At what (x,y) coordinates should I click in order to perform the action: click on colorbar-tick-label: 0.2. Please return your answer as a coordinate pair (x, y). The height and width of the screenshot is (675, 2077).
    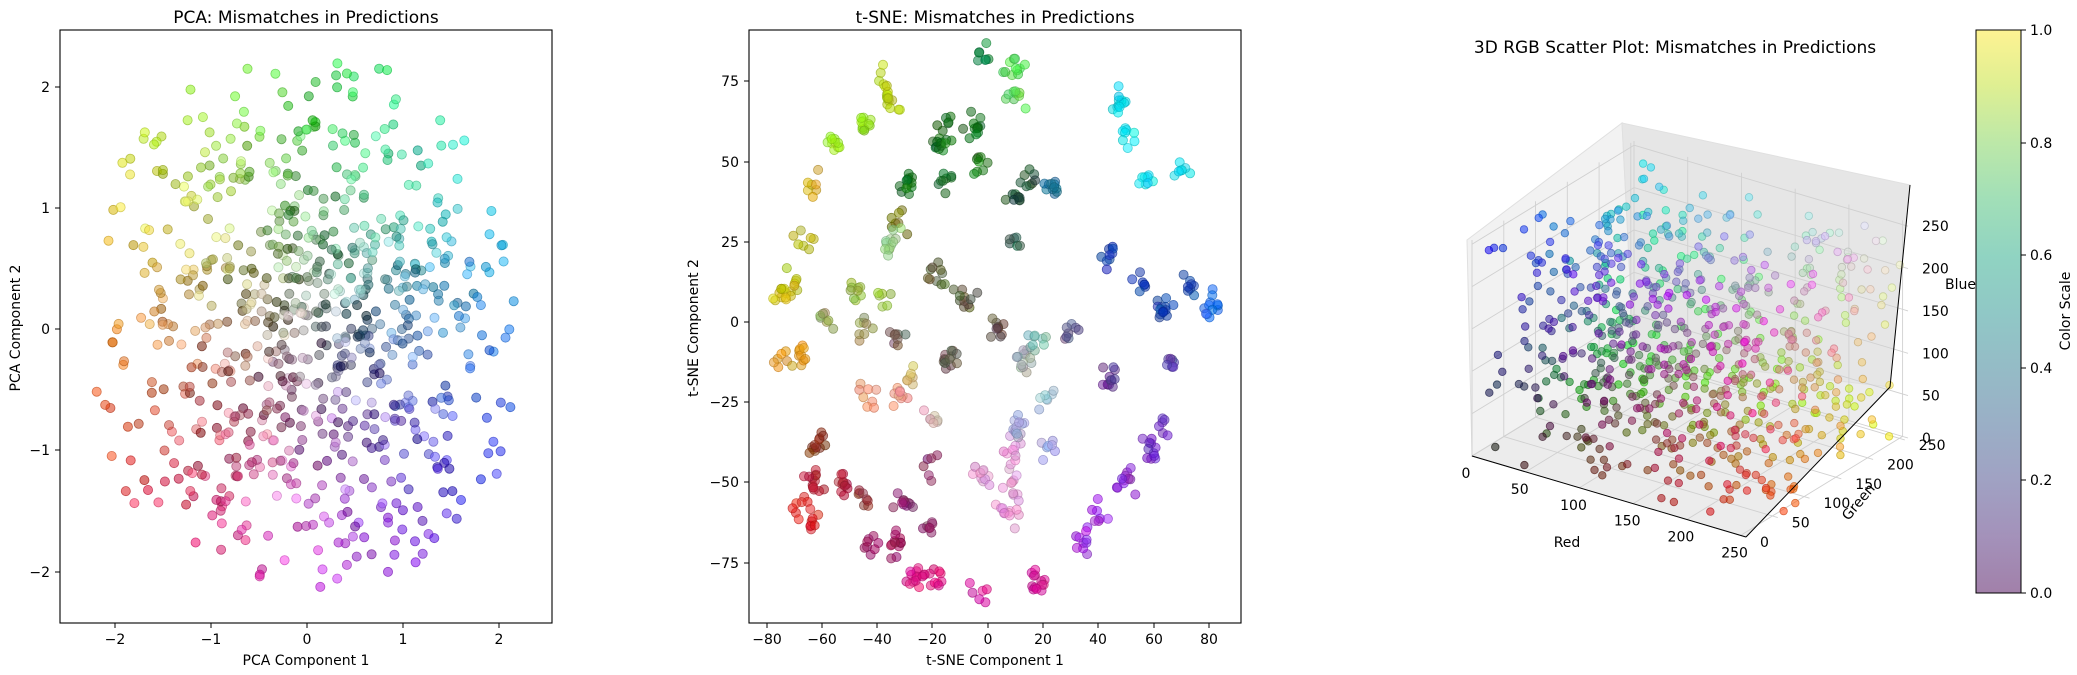
    Looking at the image, I should click on (2041, 481).